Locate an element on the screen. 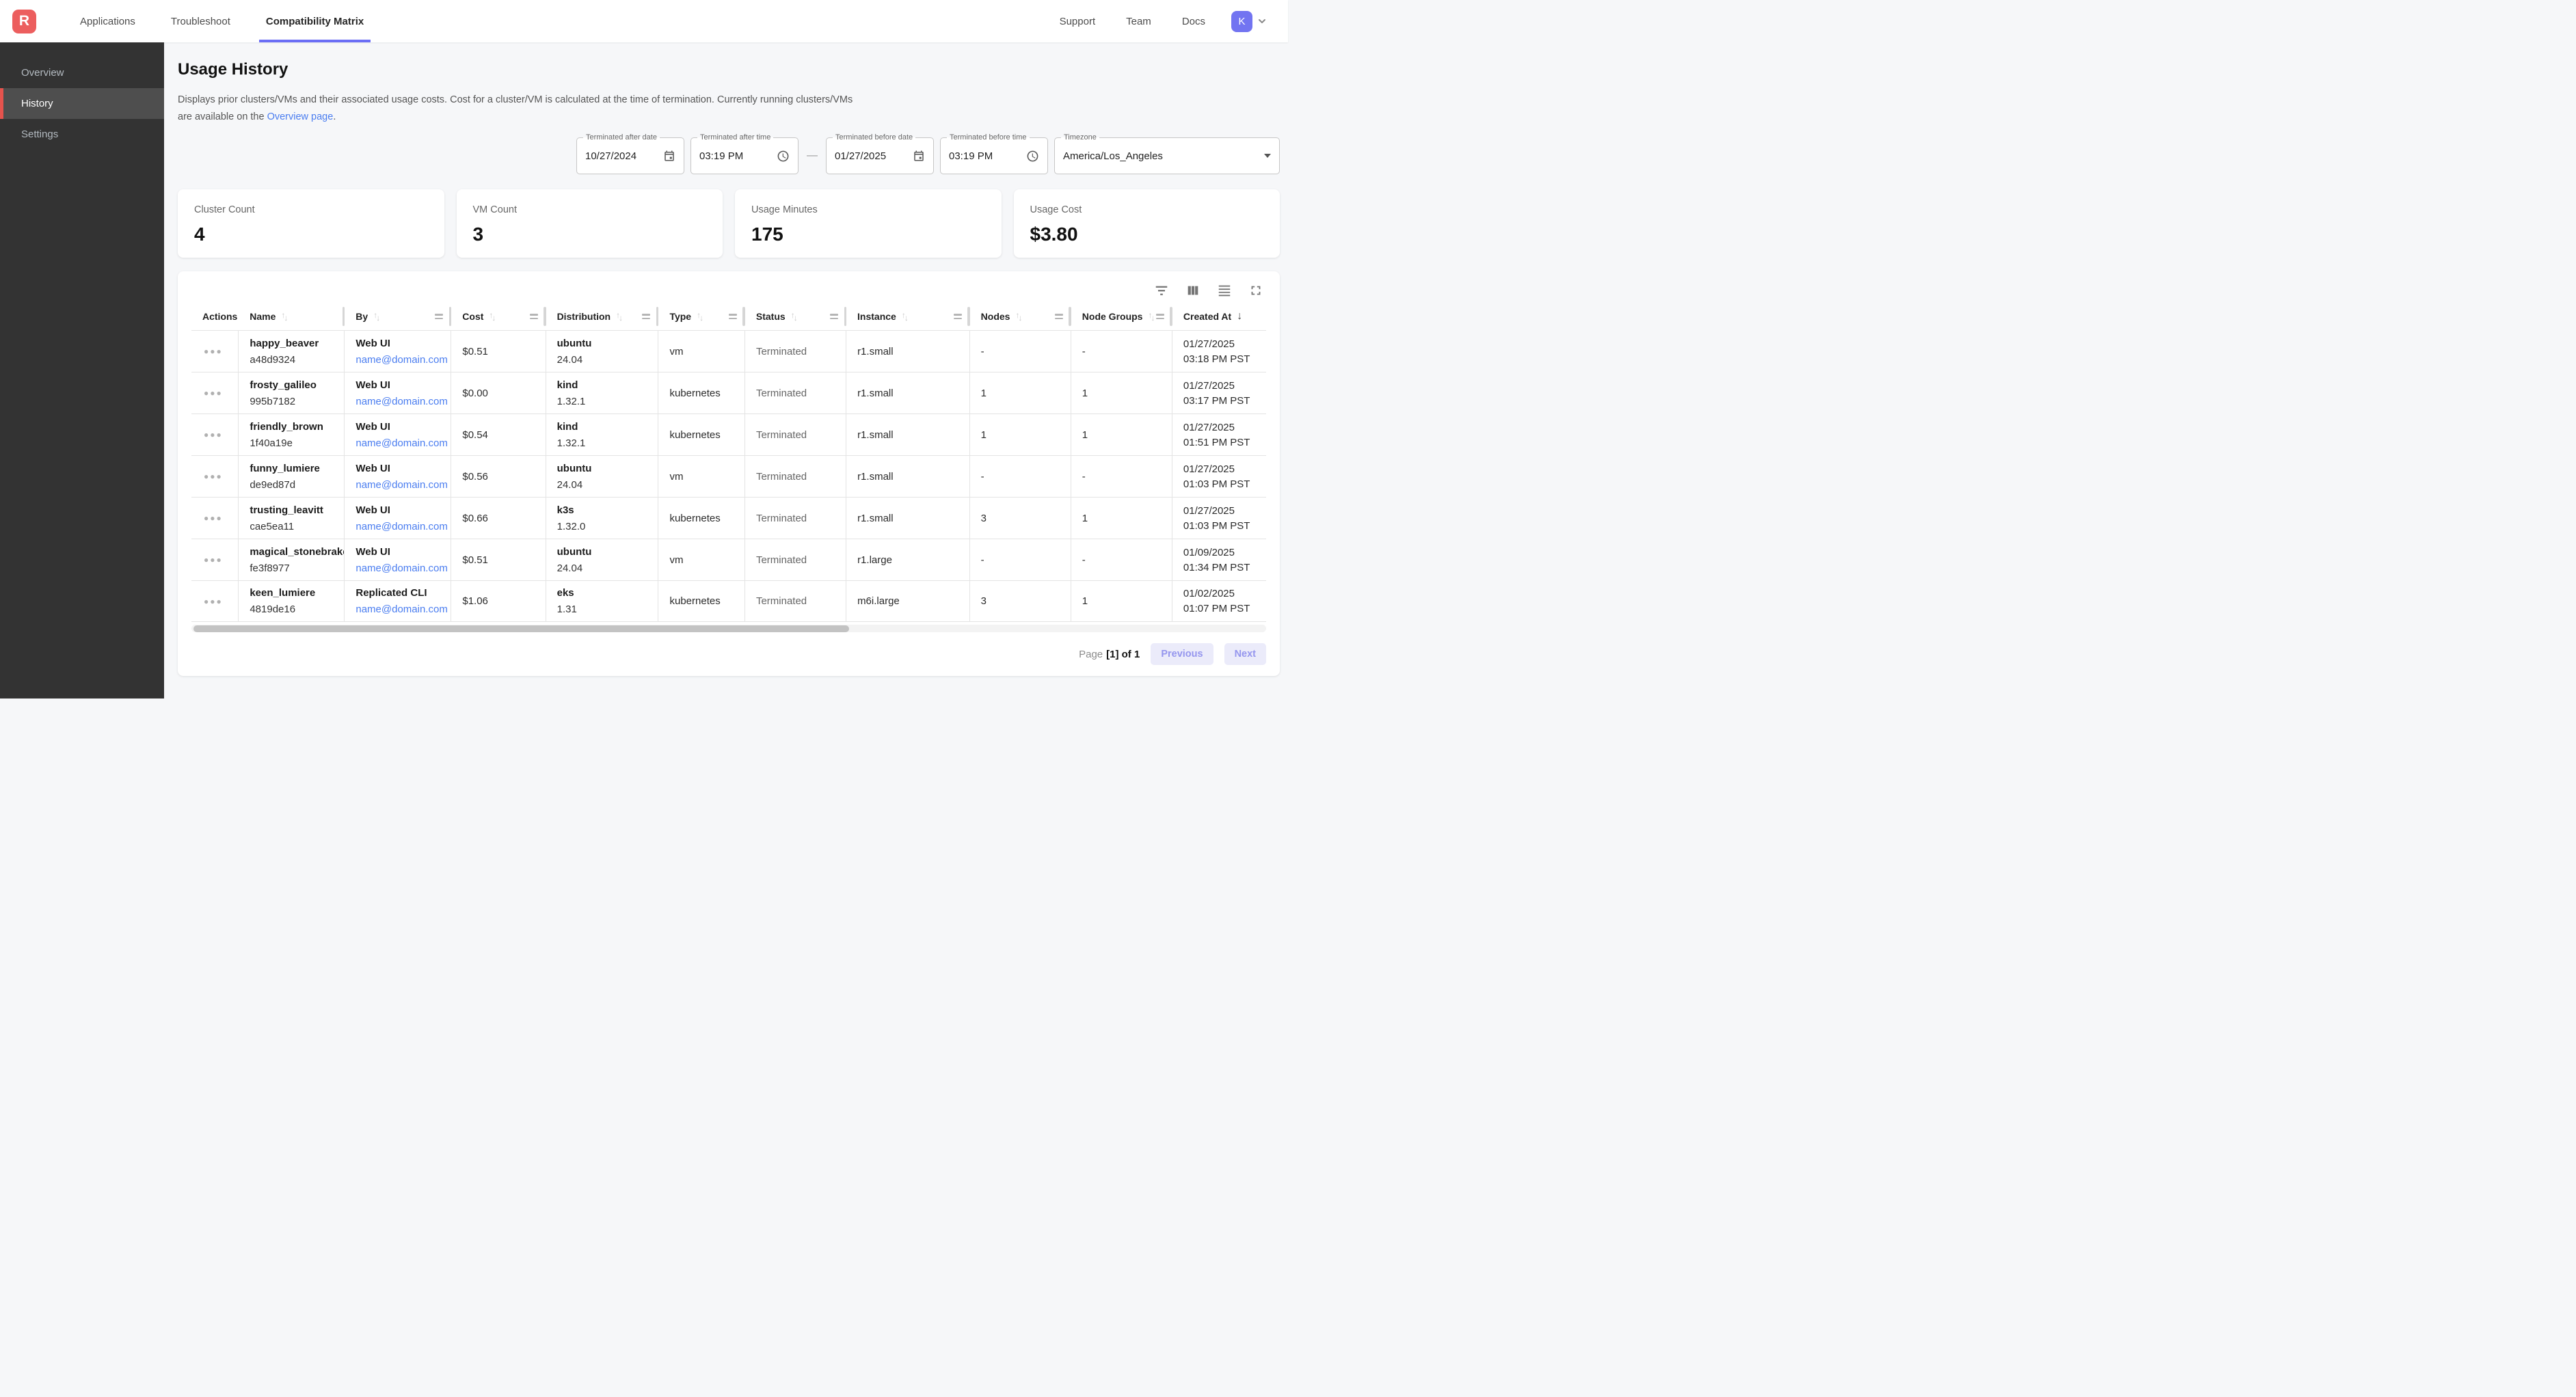 This screenshot has width=2576, height=1397. column-header-name: Name ↑ ↓ is located at coordinates (292, 316).